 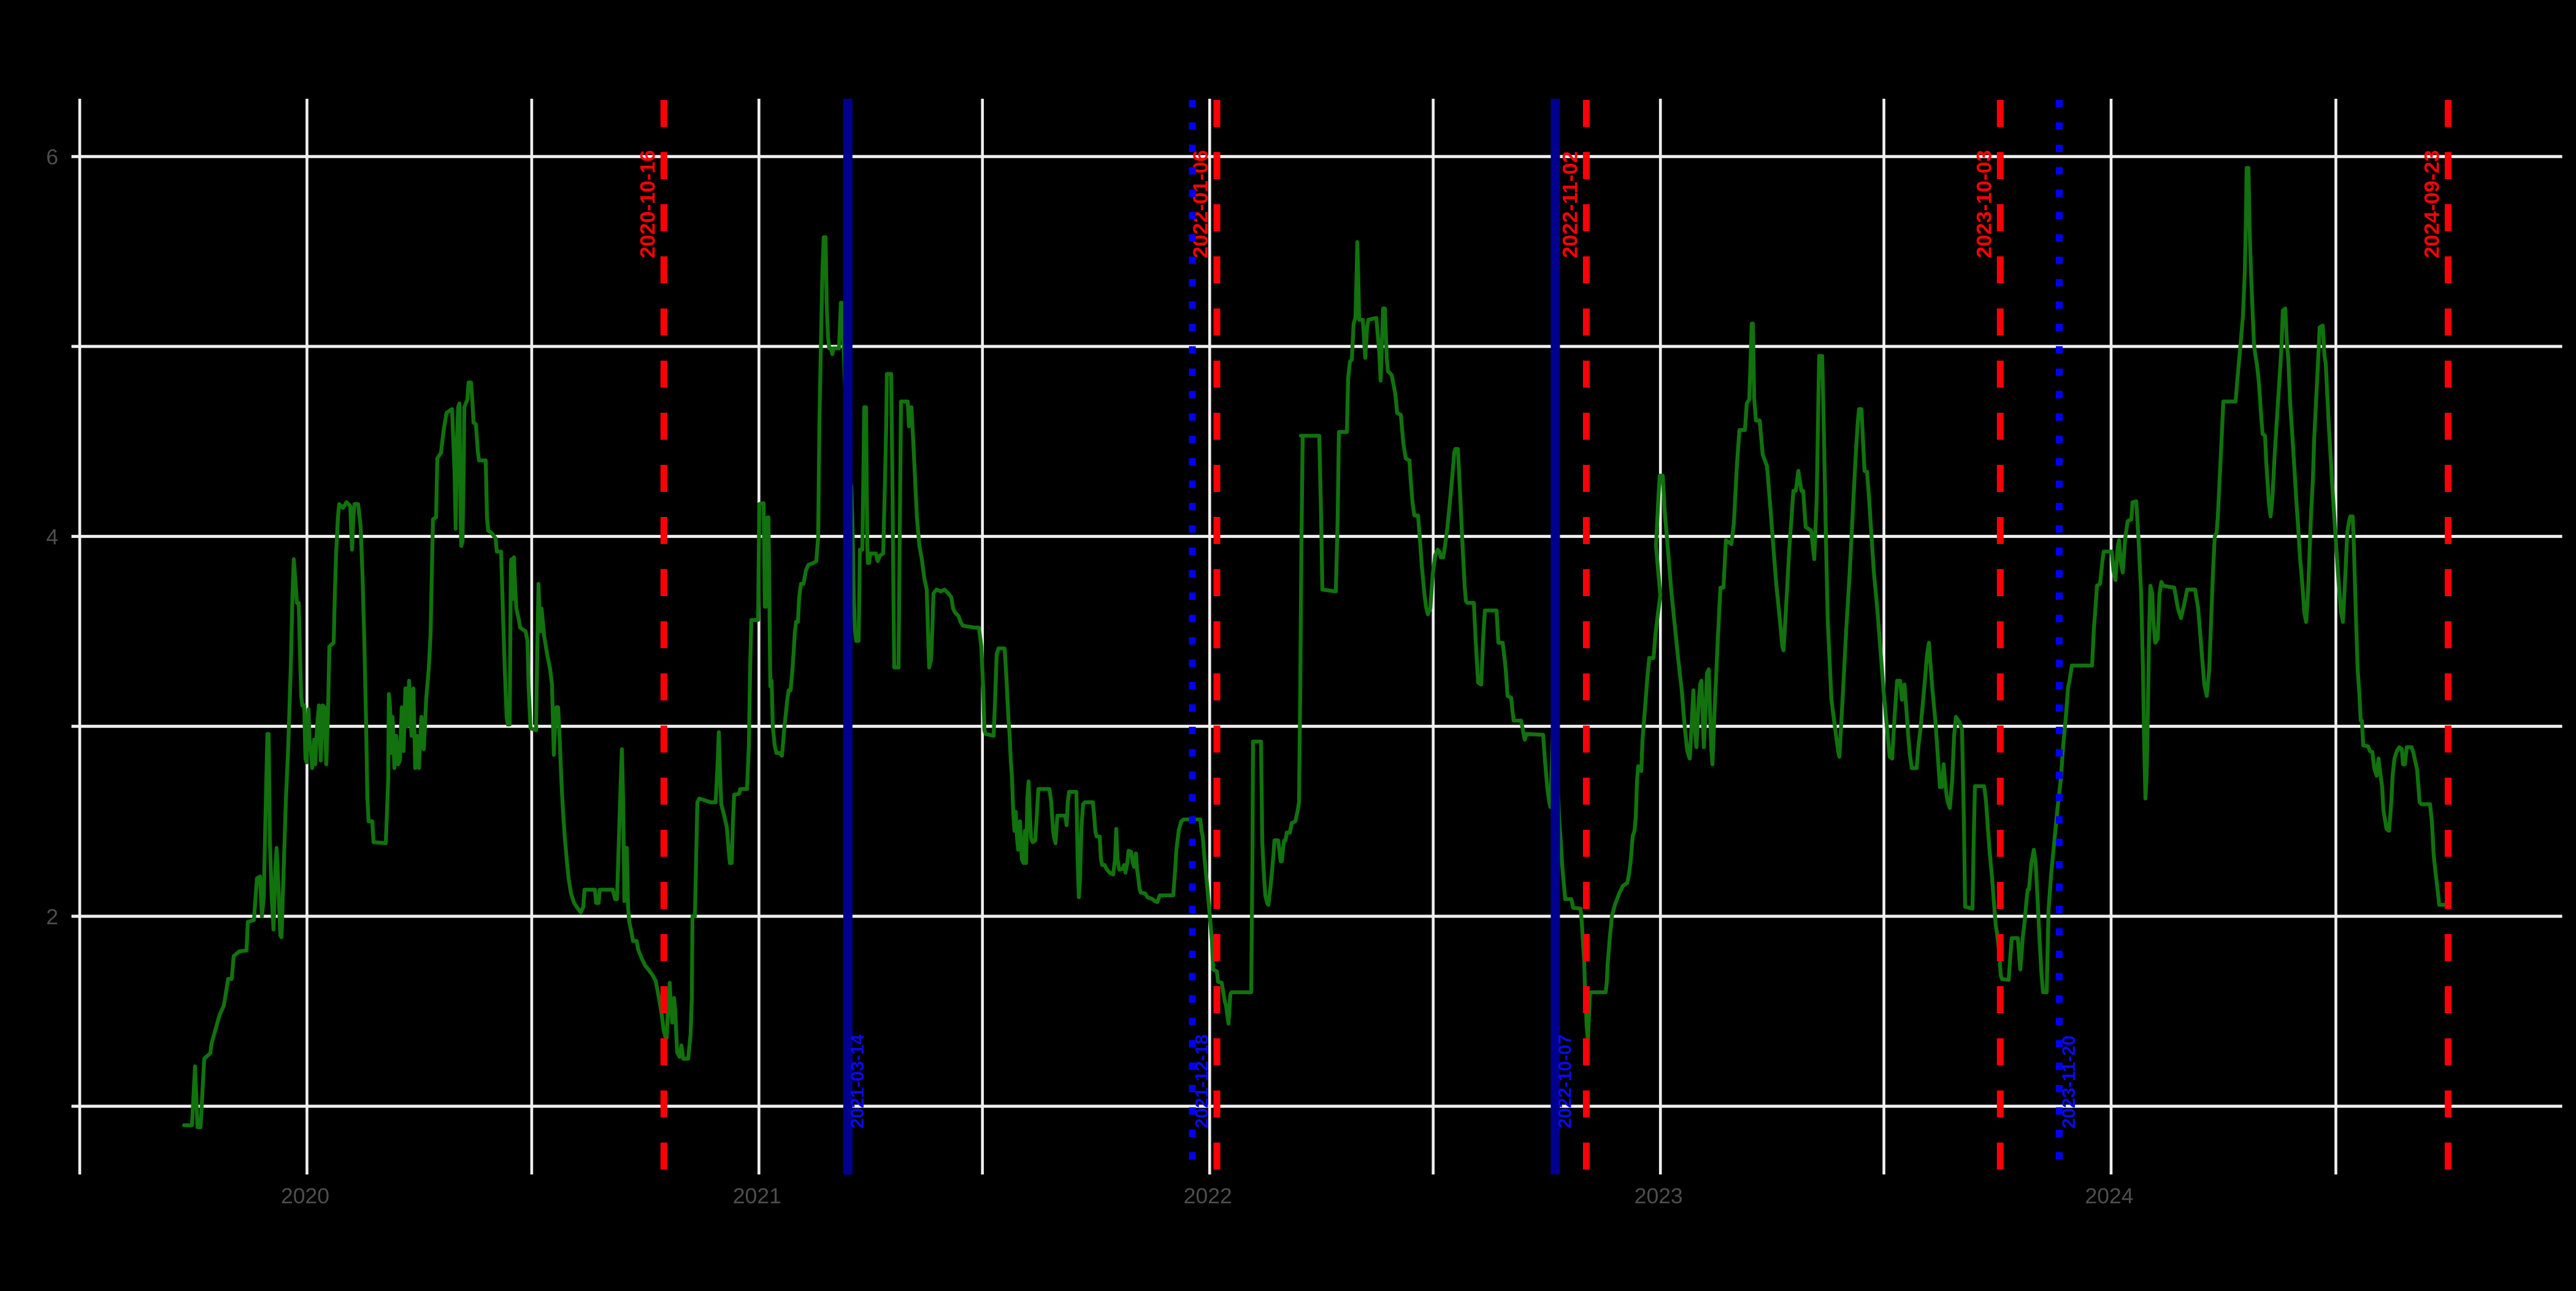 What do you see at coordinates (647, 204) in the screenshot?
I see `svg-text: 2020-10-16` at bounding box center [647, 204].